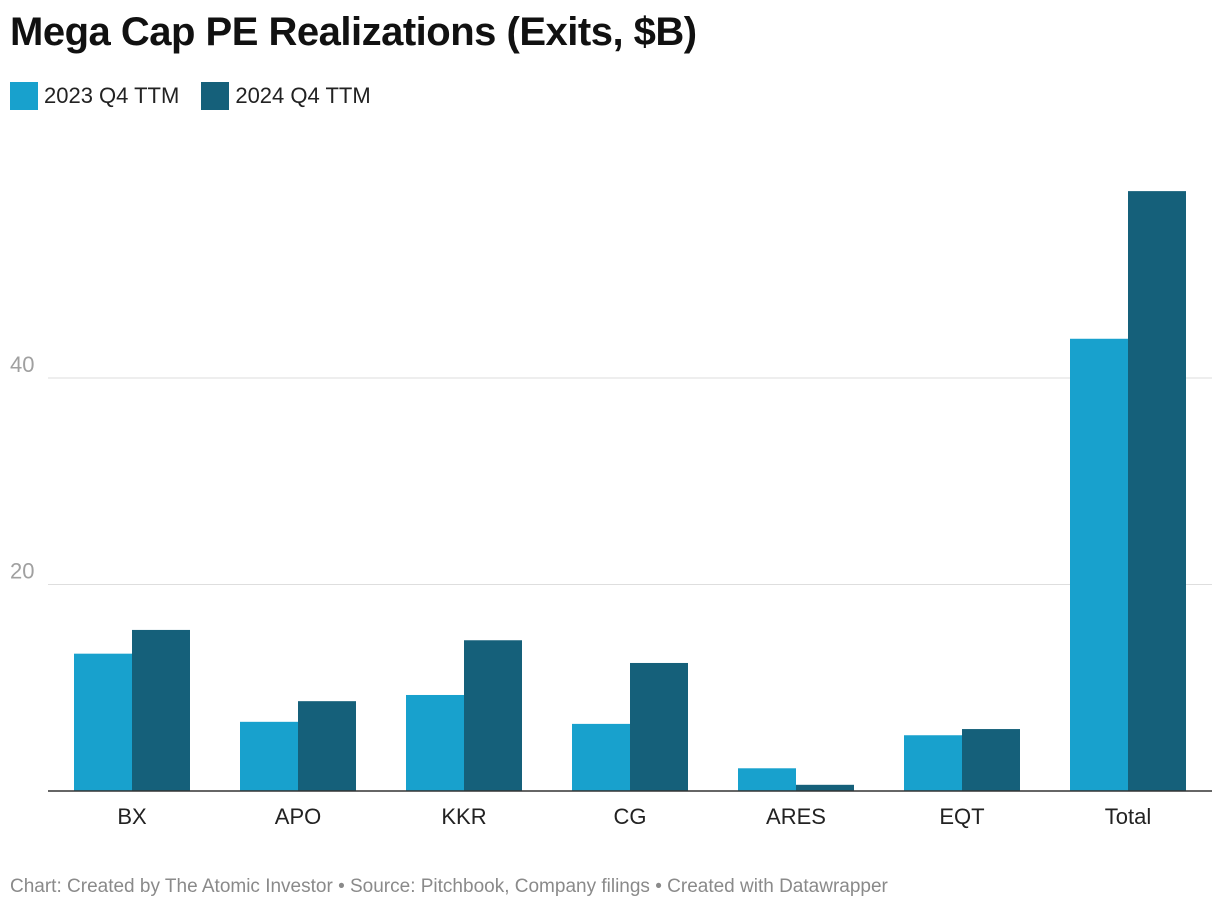  I want to click on bar-apo-2024, so click(327, 746).